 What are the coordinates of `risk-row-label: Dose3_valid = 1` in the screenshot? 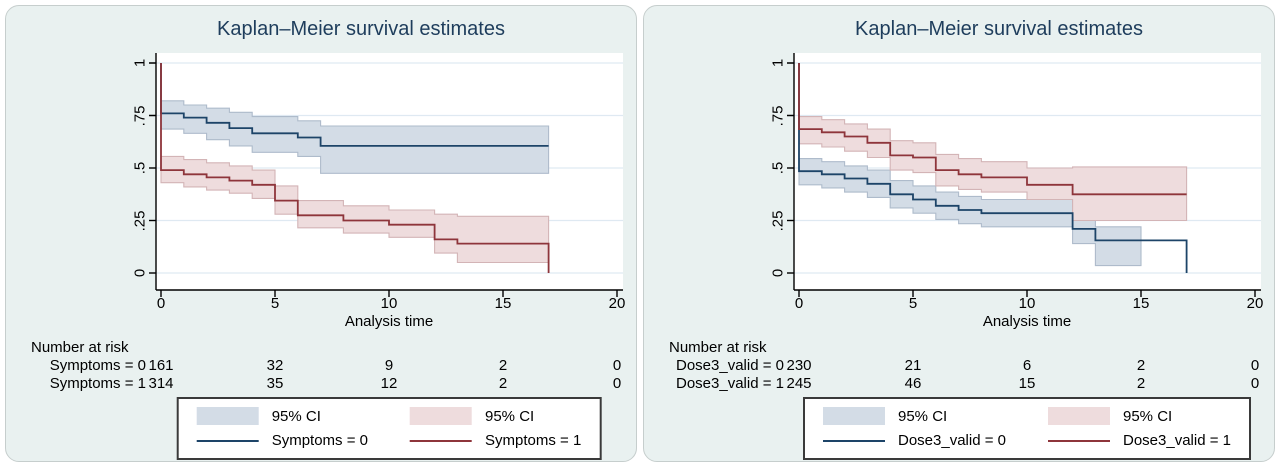 It's located at (730, 383).